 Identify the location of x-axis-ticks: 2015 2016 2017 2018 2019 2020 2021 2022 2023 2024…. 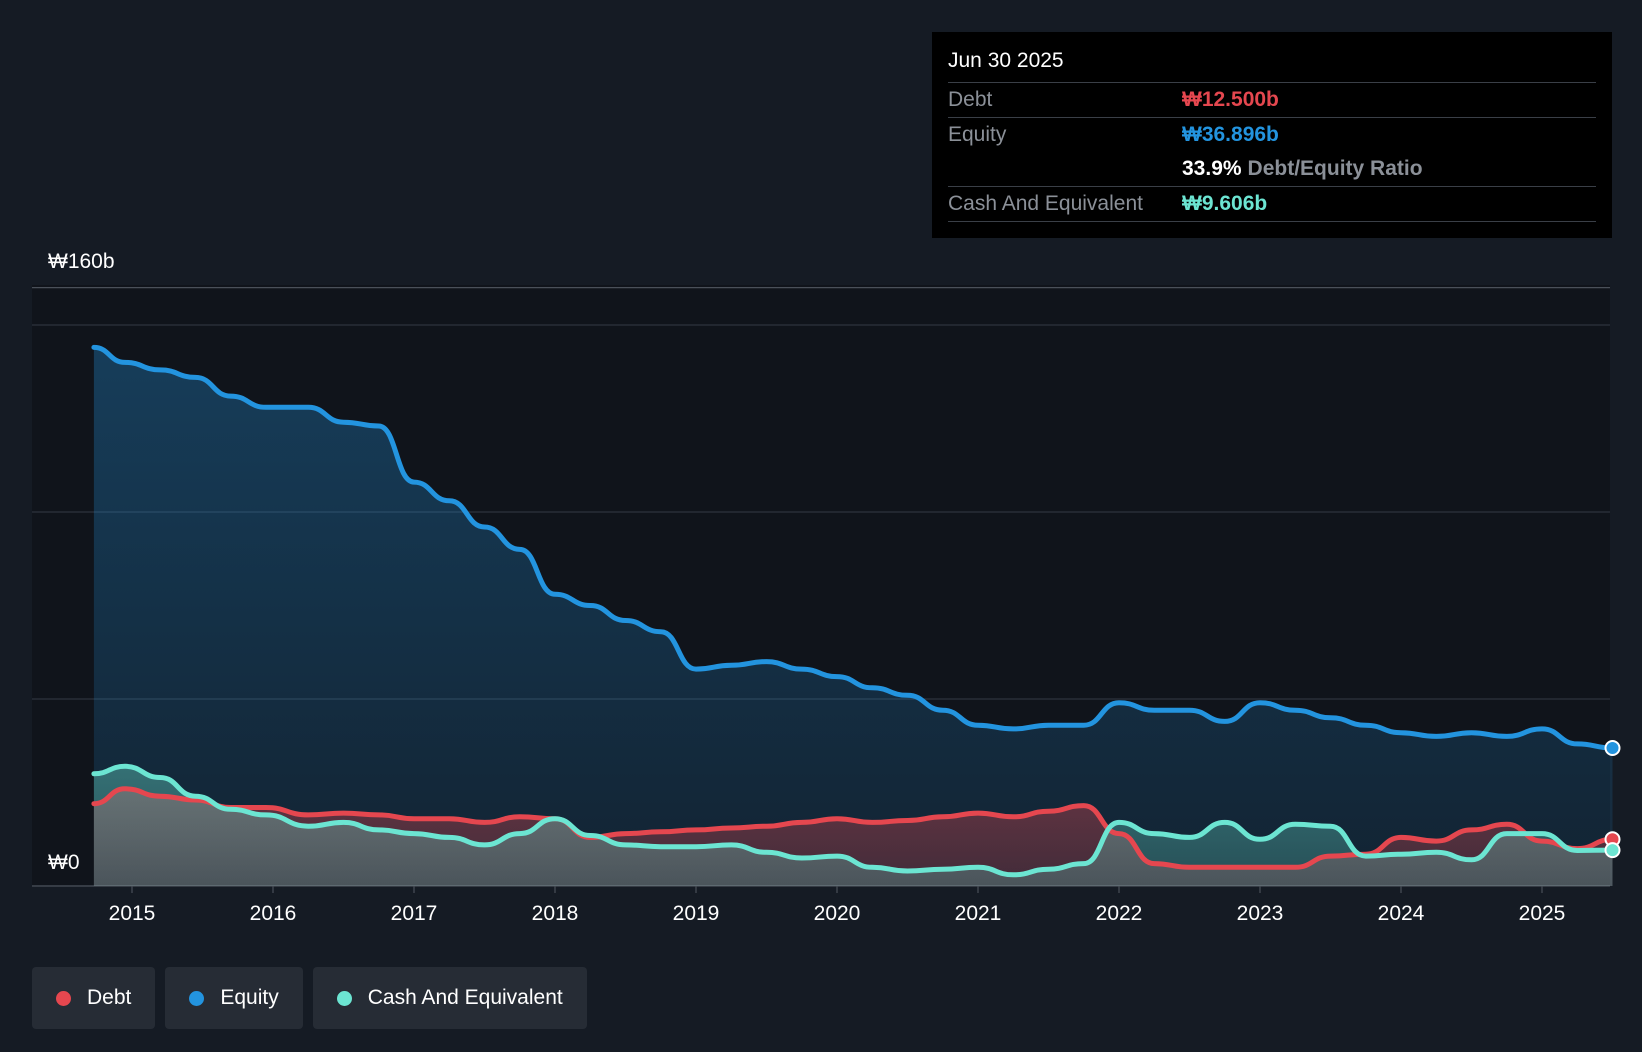
(837, 905).